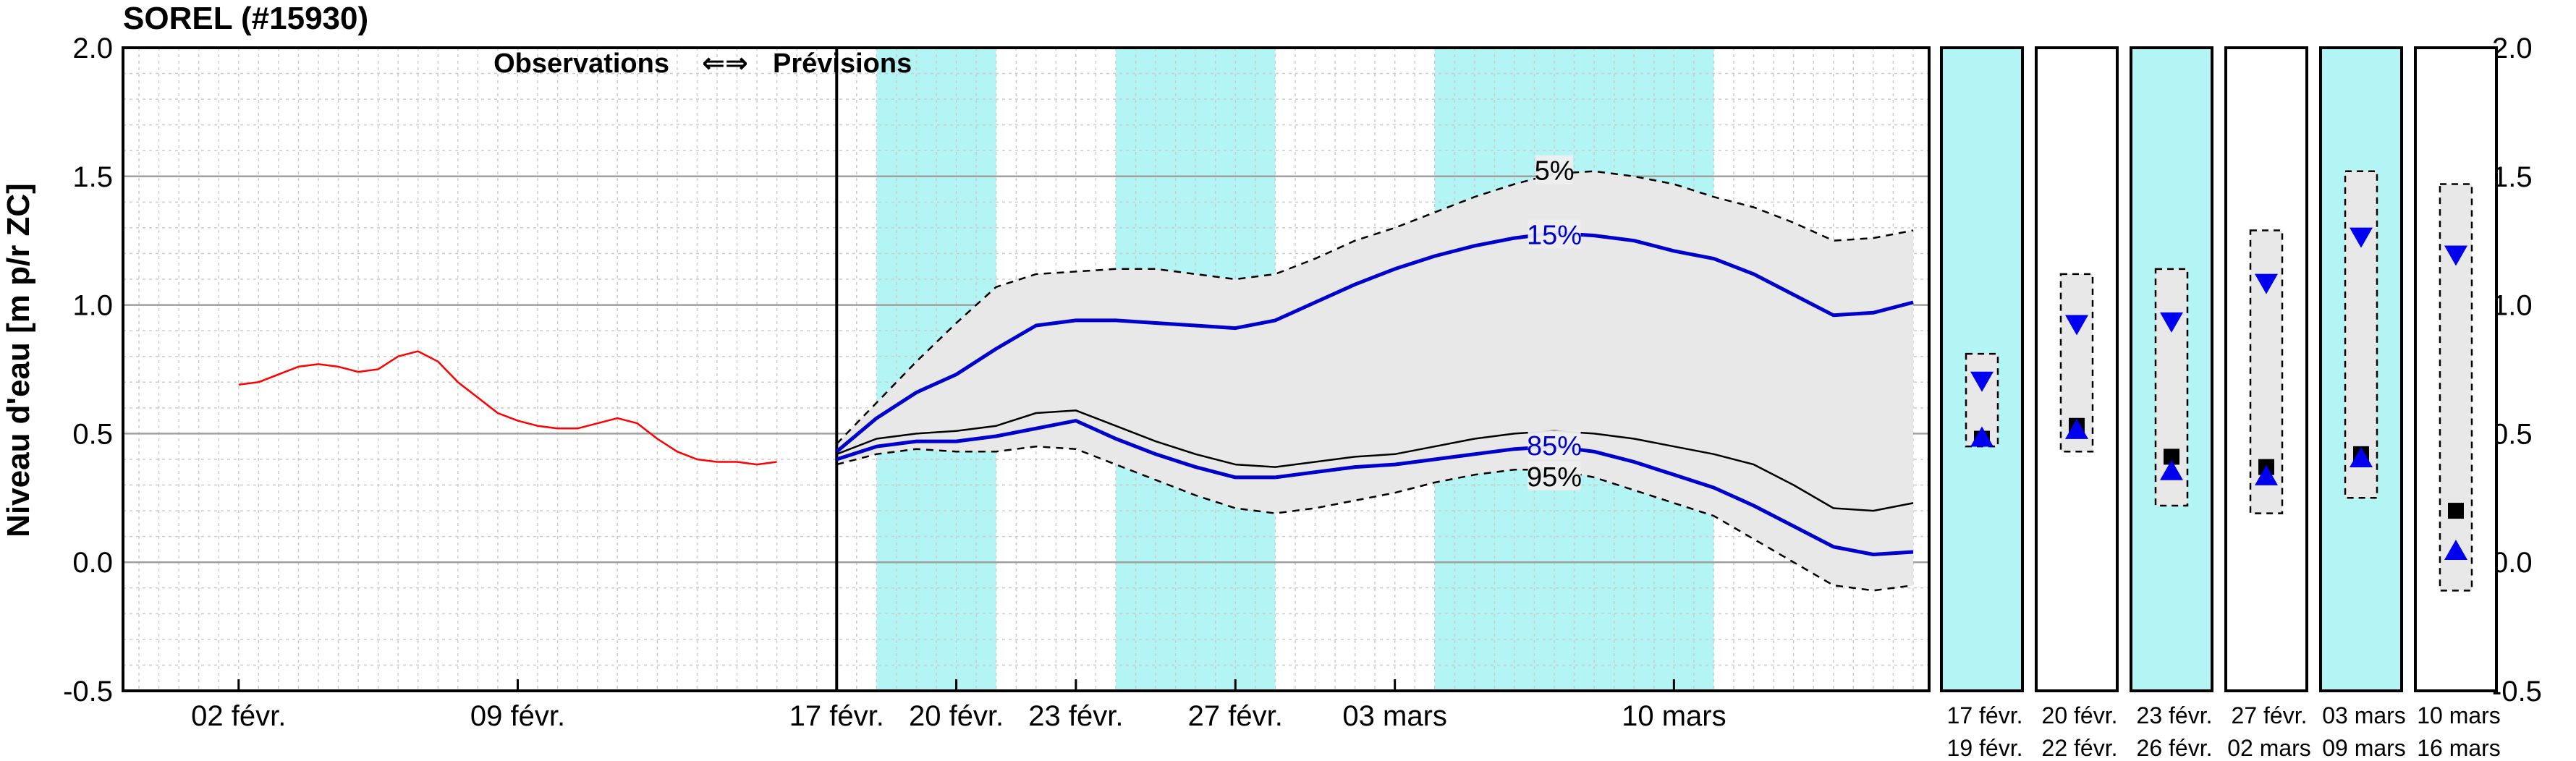 This screenshot has width=2576, height=761. What do you see at coordinates (2512, 306) in the screenshot?
I see `y-tick-label-right: 1.0` at bounding box center [2512, 306].